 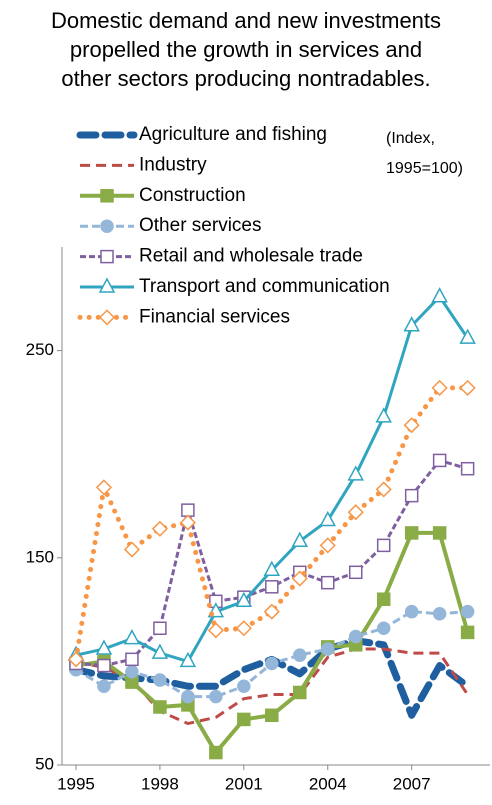 What do you see at coordinates (40, 349) in the screenshot?
I see `y-tick-label: 250` at bounding box center [40, 349].